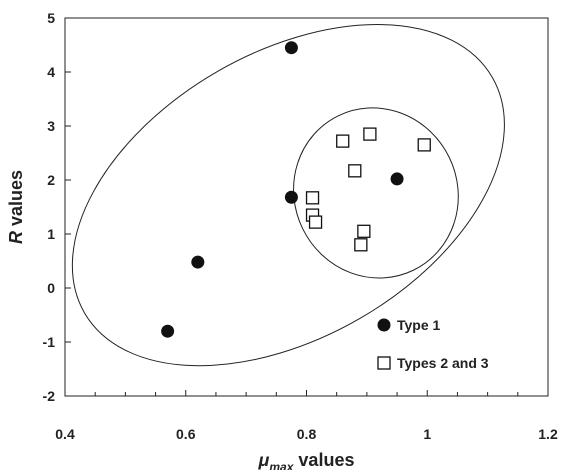  I want to click on y-axis: -2 -1 0 1 2 3 4 5, so click(57, 207).